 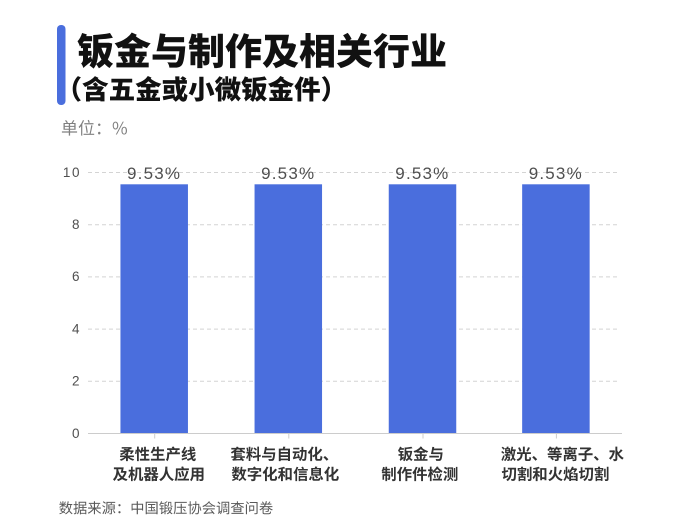 I want to click on svg-text: 6, so click(x=76, y=276).